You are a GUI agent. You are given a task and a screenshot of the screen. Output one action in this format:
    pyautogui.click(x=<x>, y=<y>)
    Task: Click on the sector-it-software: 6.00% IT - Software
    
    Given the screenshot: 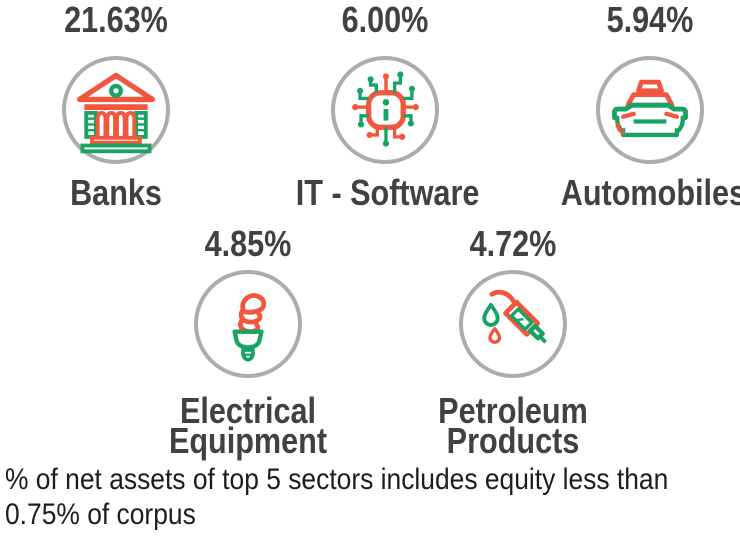 What is the action you would take?
    pyautogui.click(x=385, y=106)
    